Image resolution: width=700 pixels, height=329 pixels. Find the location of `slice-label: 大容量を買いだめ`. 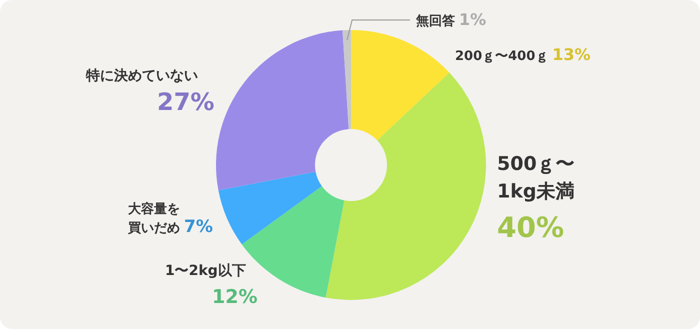

slice-label: 大容量を買いだめ is located at coordinates (154, 218).